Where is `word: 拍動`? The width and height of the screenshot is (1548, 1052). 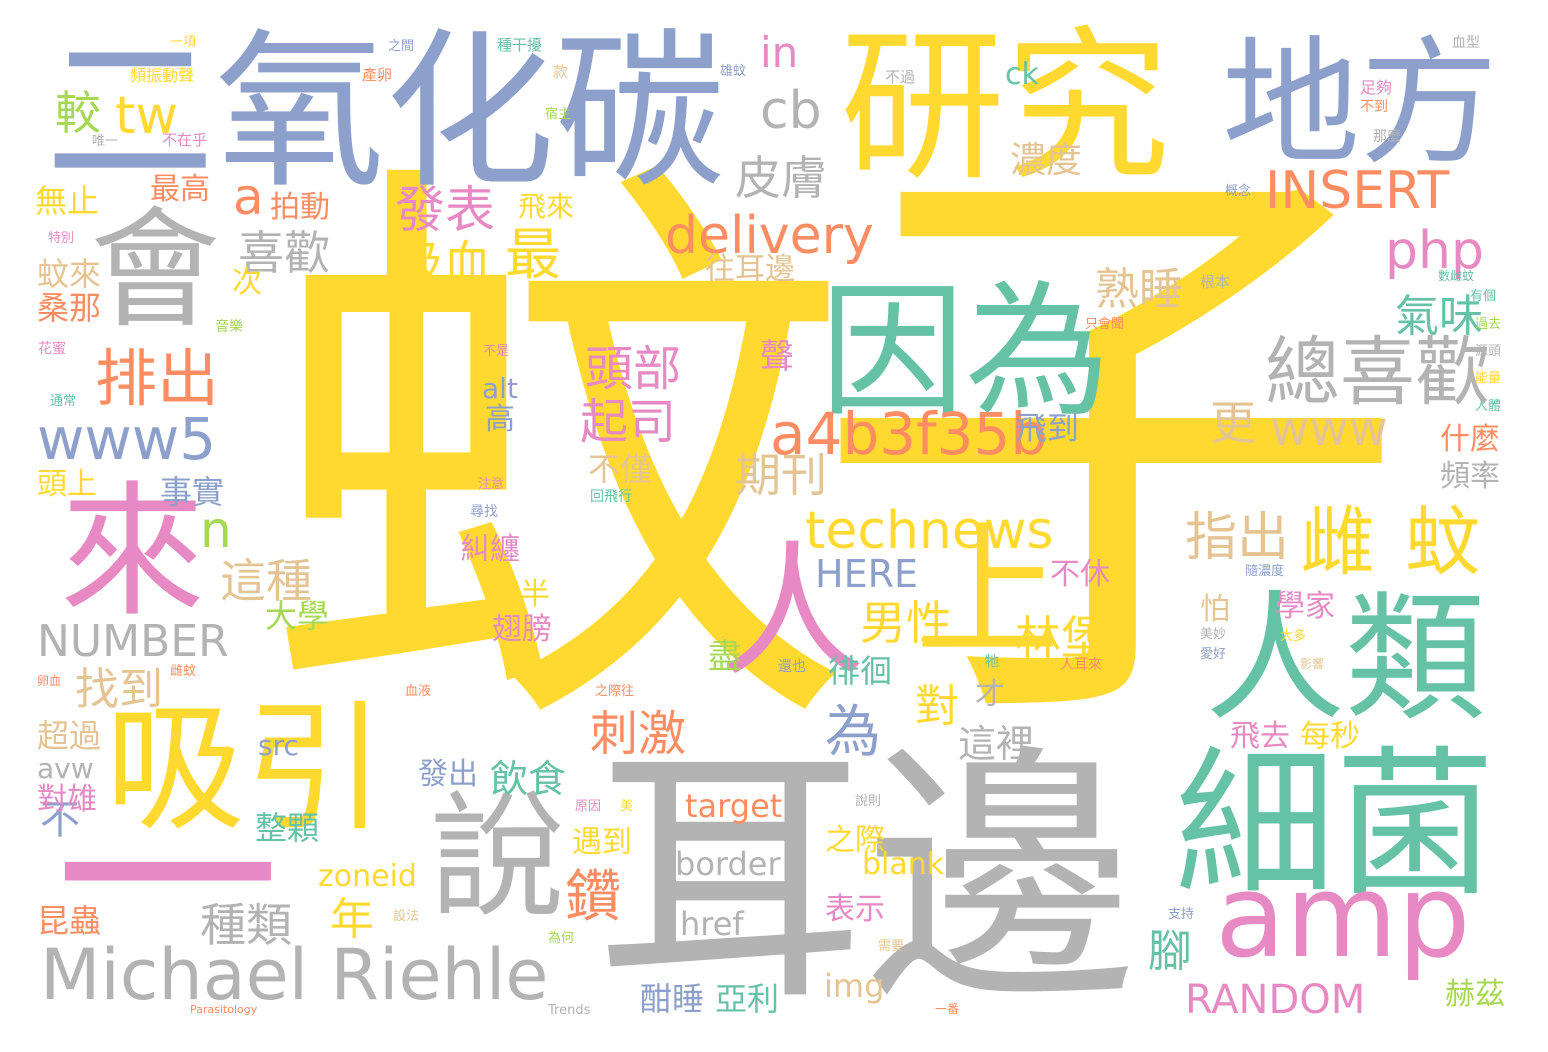
word: 拍動 is located at coordinates (300, 207).